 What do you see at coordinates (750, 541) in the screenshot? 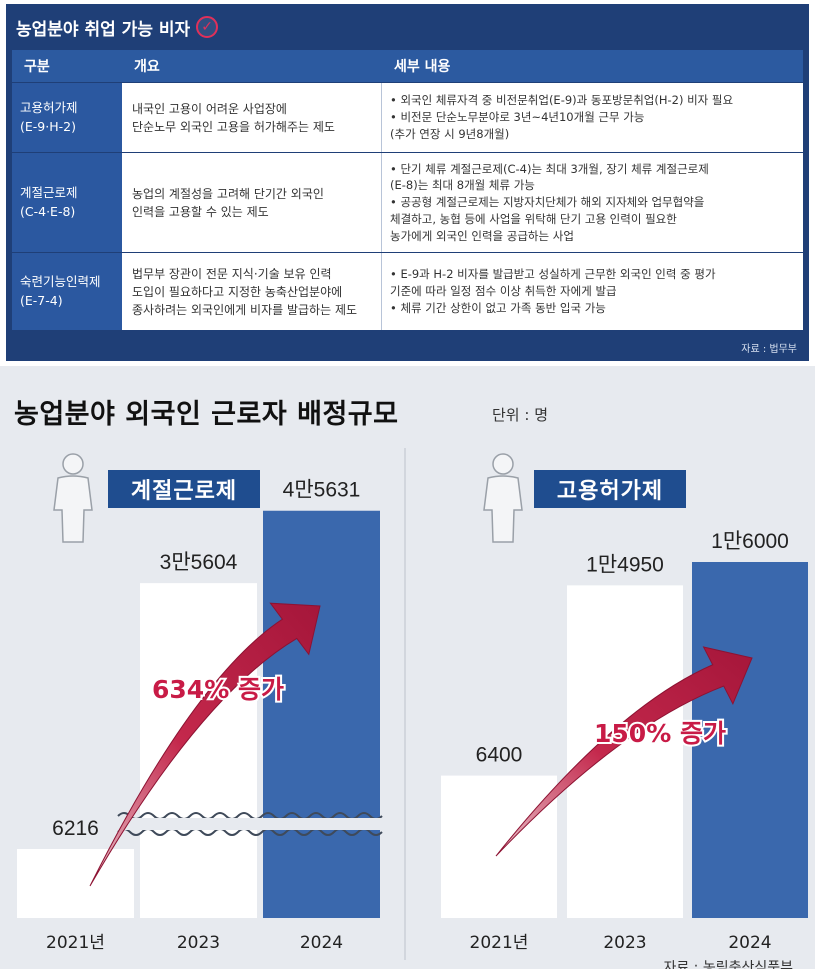
I see `data-label: 1만6000` at bounding box center [750, 541].